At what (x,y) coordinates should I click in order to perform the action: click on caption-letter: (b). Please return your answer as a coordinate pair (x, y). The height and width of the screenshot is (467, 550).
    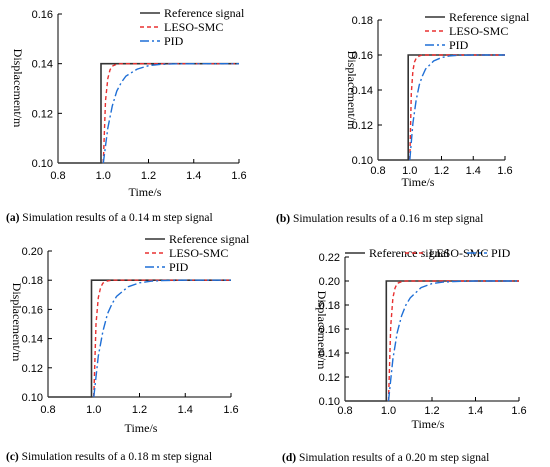
    Looking at the image, I should click on (283, 219).